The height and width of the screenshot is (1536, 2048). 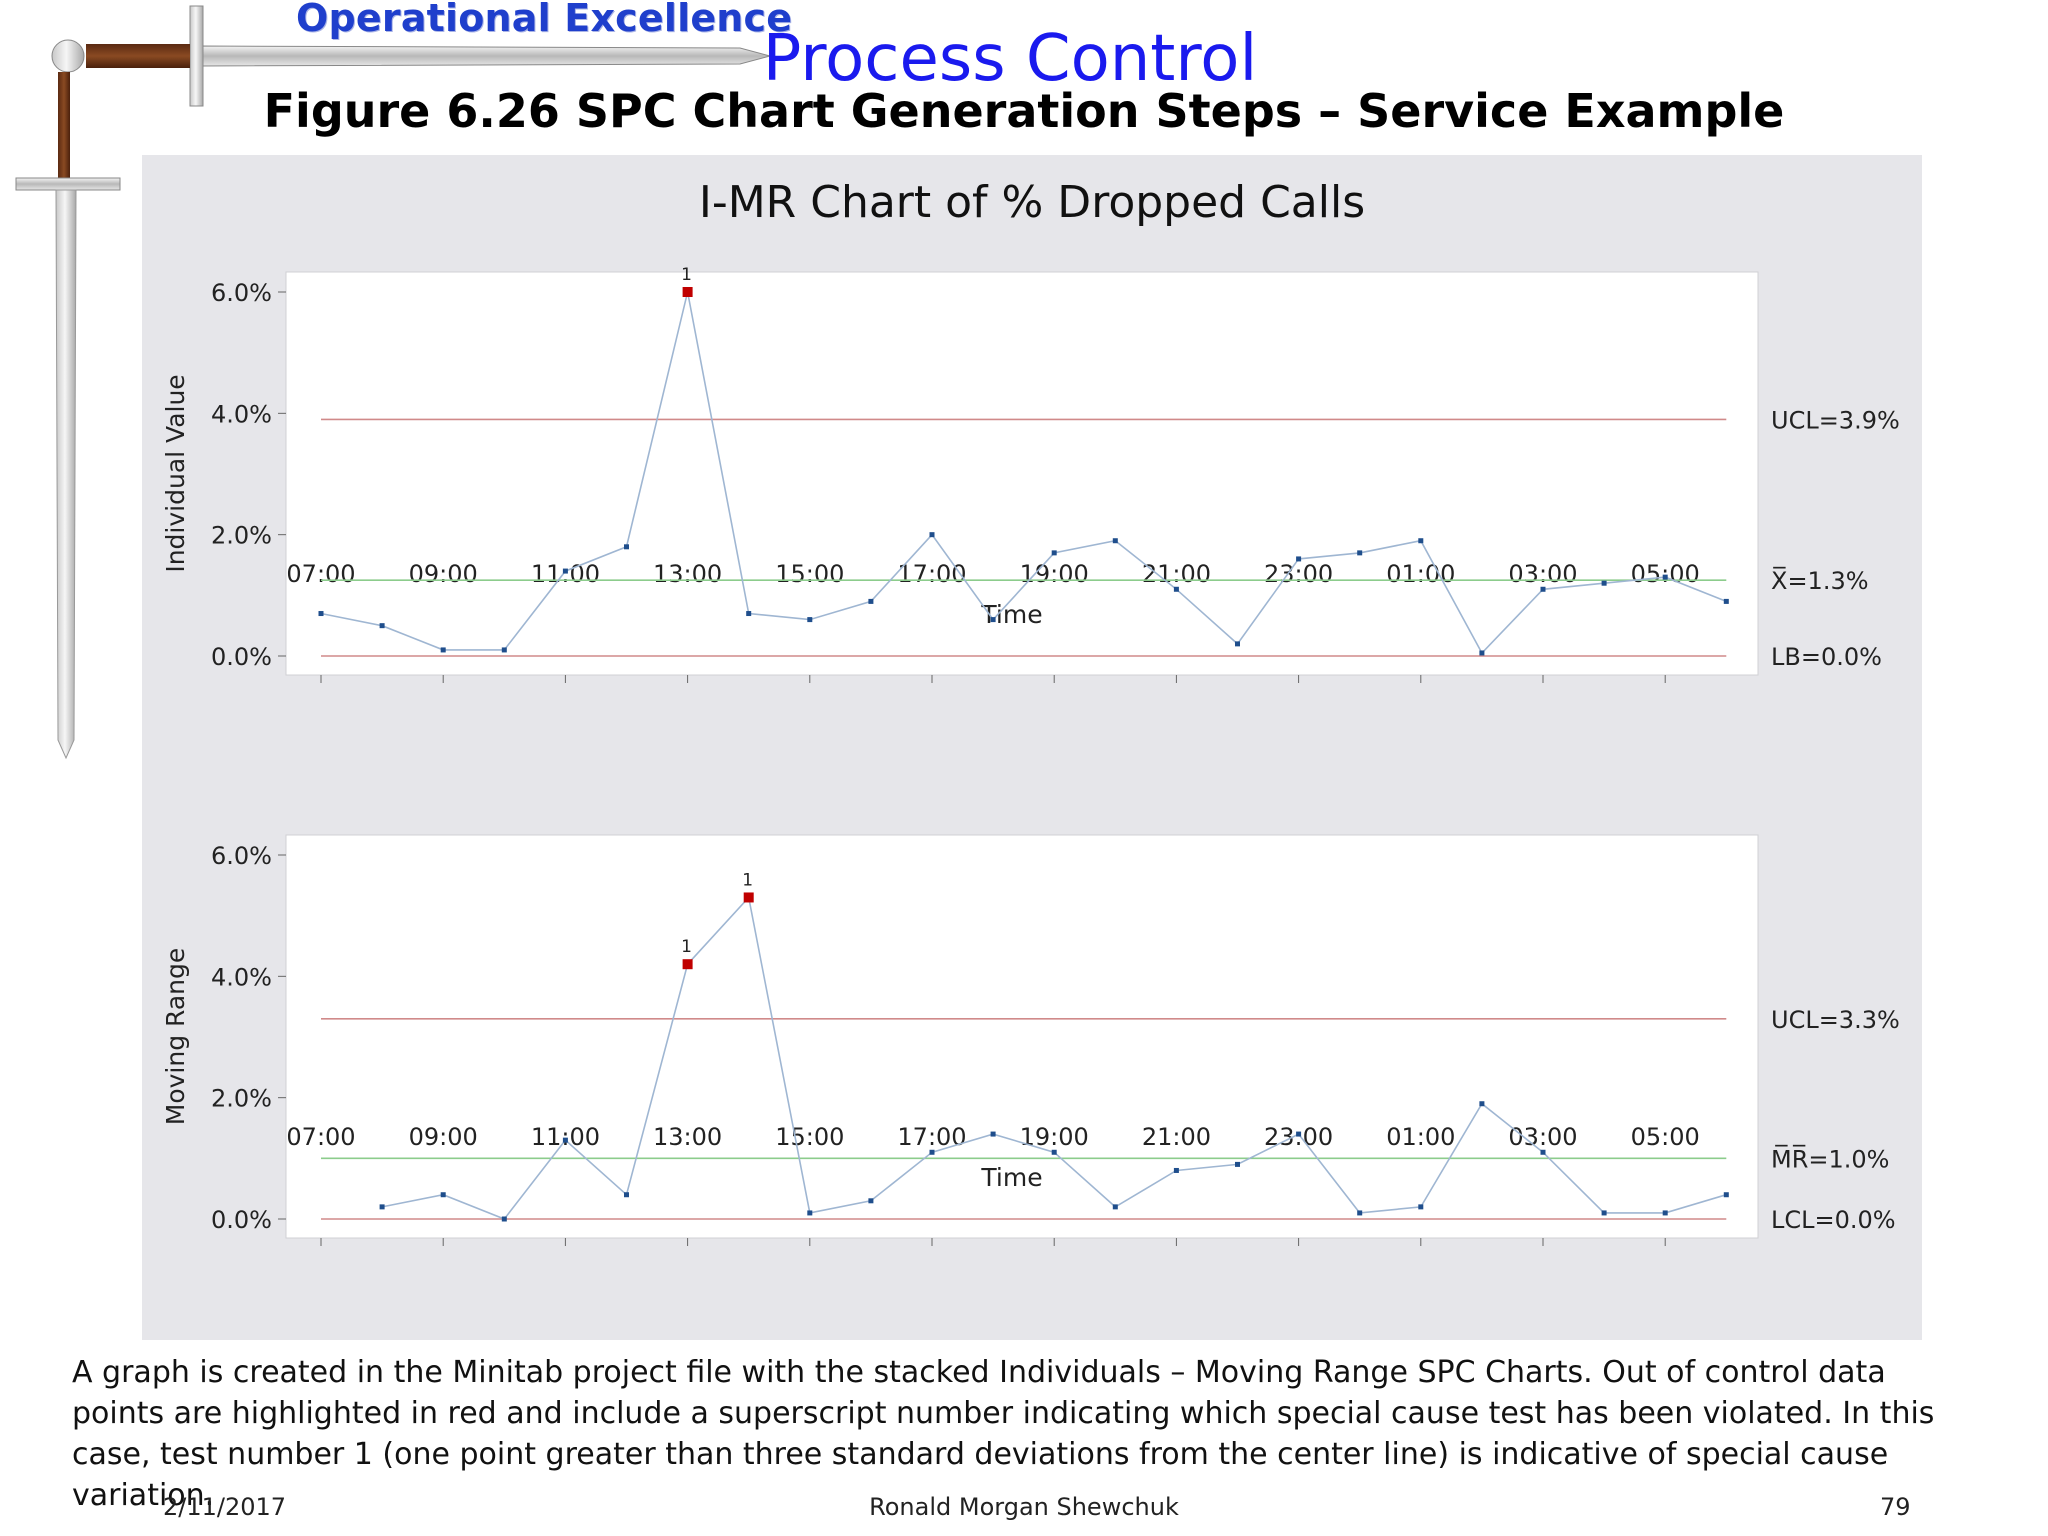 I want to click on individuals-y-axis-title: Individual Value, so click(x=175, y=473).